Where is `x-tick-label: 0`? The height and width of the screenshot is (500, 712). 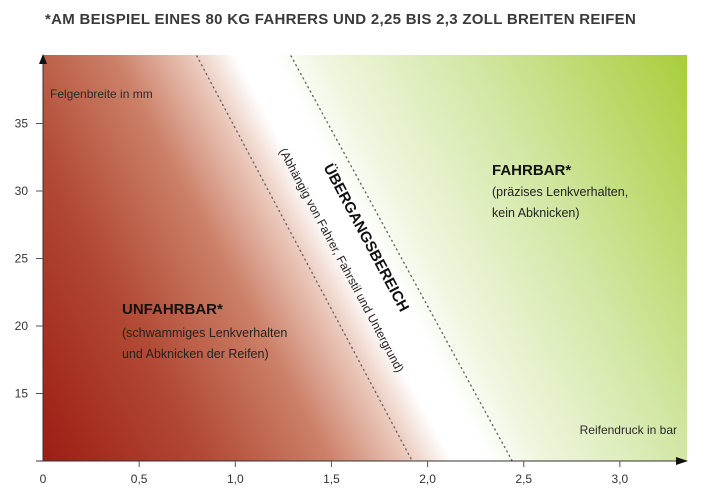
x-tick-label: 0 is located at coordinates (43, 479).